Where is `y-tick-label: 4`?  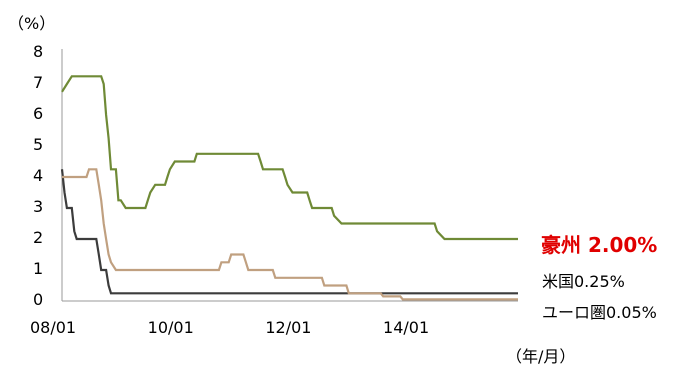
y-tick-label: 4 is located at coordinates (38, 175).